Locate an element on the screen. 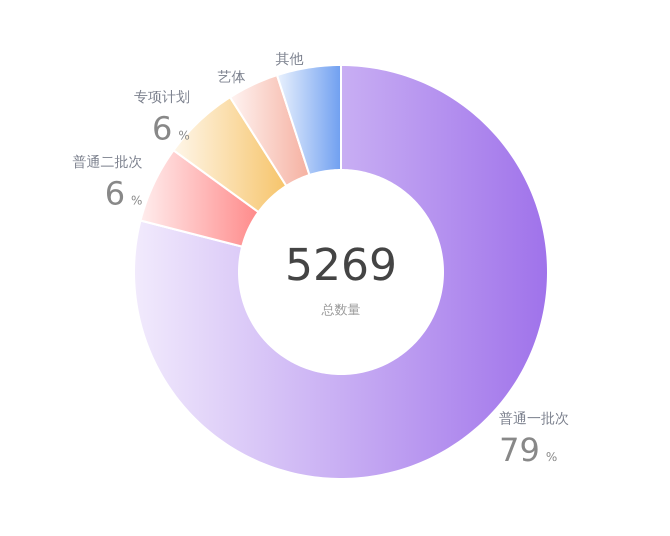 This screenshot has height=536, width=670. slice-label: 专项计划 is located at coordinates (162, 97).